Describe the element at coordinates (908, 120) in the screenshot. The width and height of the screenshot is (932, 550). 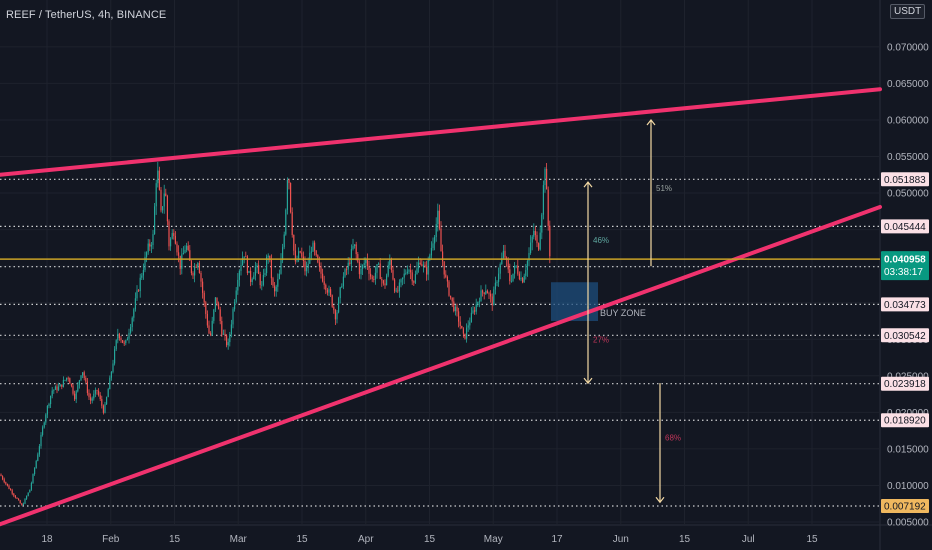
I see `y-tick-label: 0.060000` at that location.